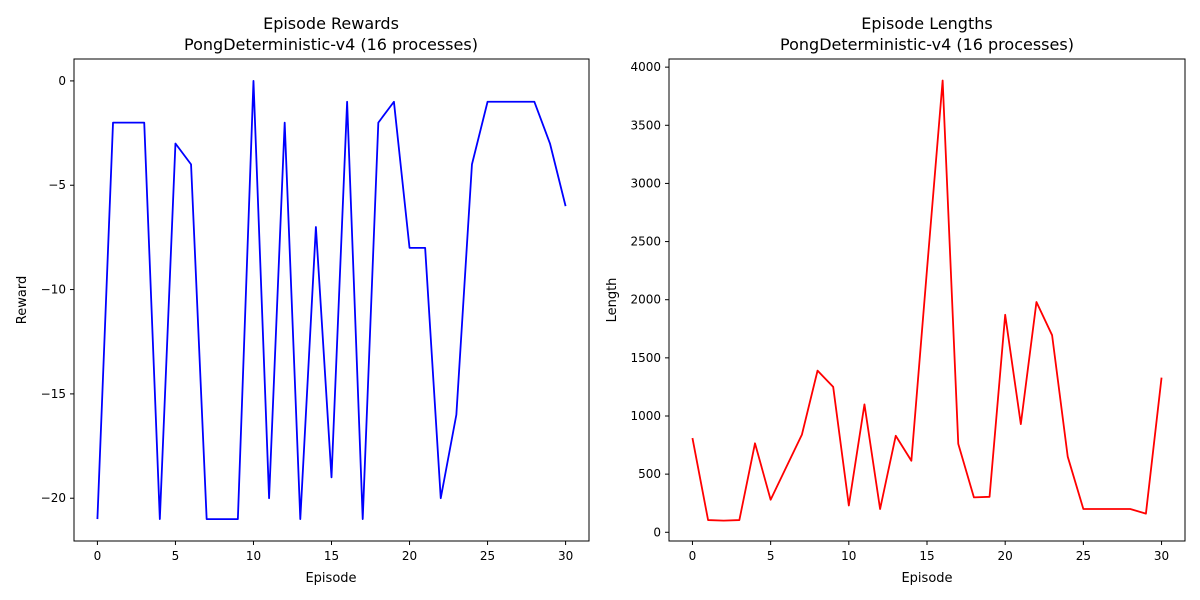  Describe the element at coordinates (645, 300) in the screenshot. I see `lengths-ytick-label: 2000` at that location.